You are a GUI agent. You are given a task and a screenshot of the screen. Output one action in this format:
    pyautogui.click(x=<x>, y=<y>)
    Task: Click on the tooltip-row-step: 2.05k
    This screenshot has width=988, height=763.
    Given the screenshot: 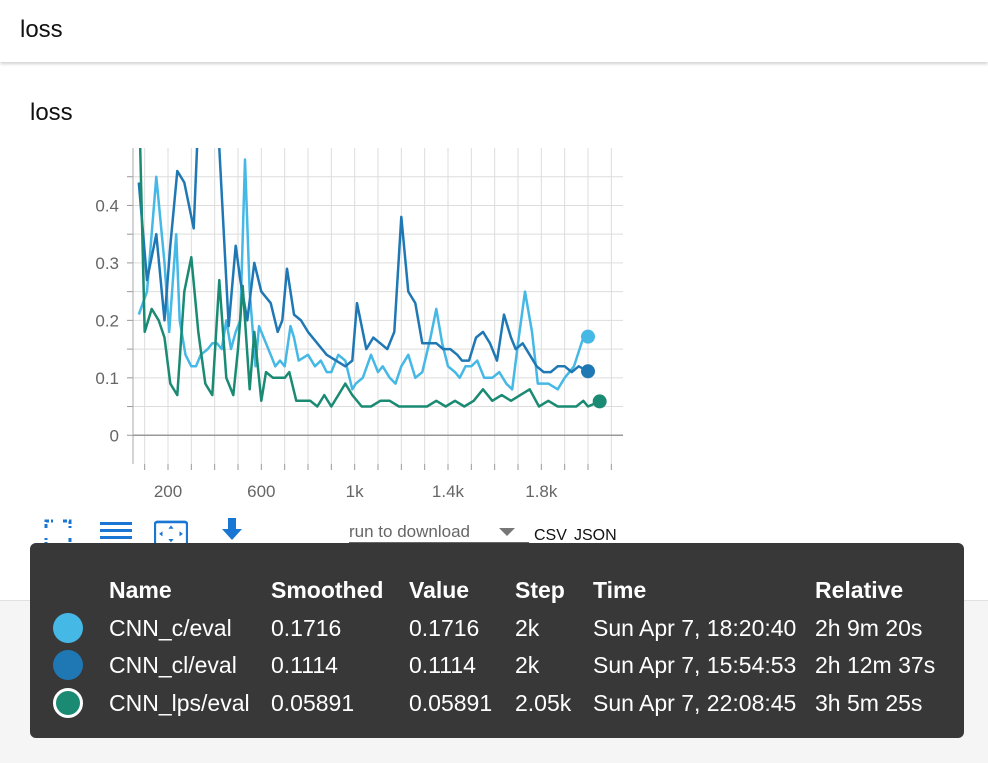 What is the action you would take?
    pyautogui.click(x=543, y=703)
    